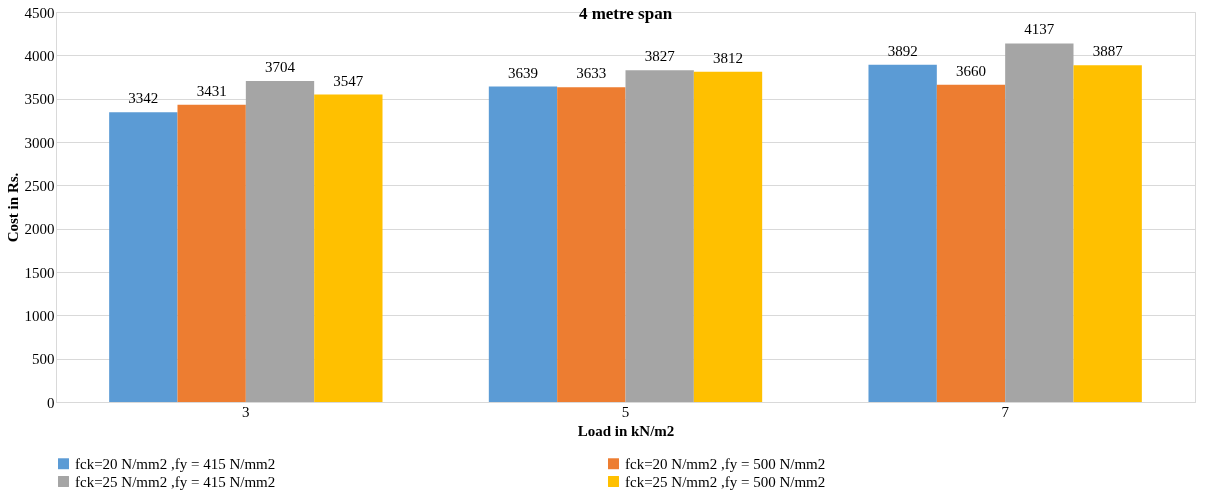  What do you see at coordinates (660, 56) in the screenshot?
I see `data-label: 3827` at bounding box center [660, 56].